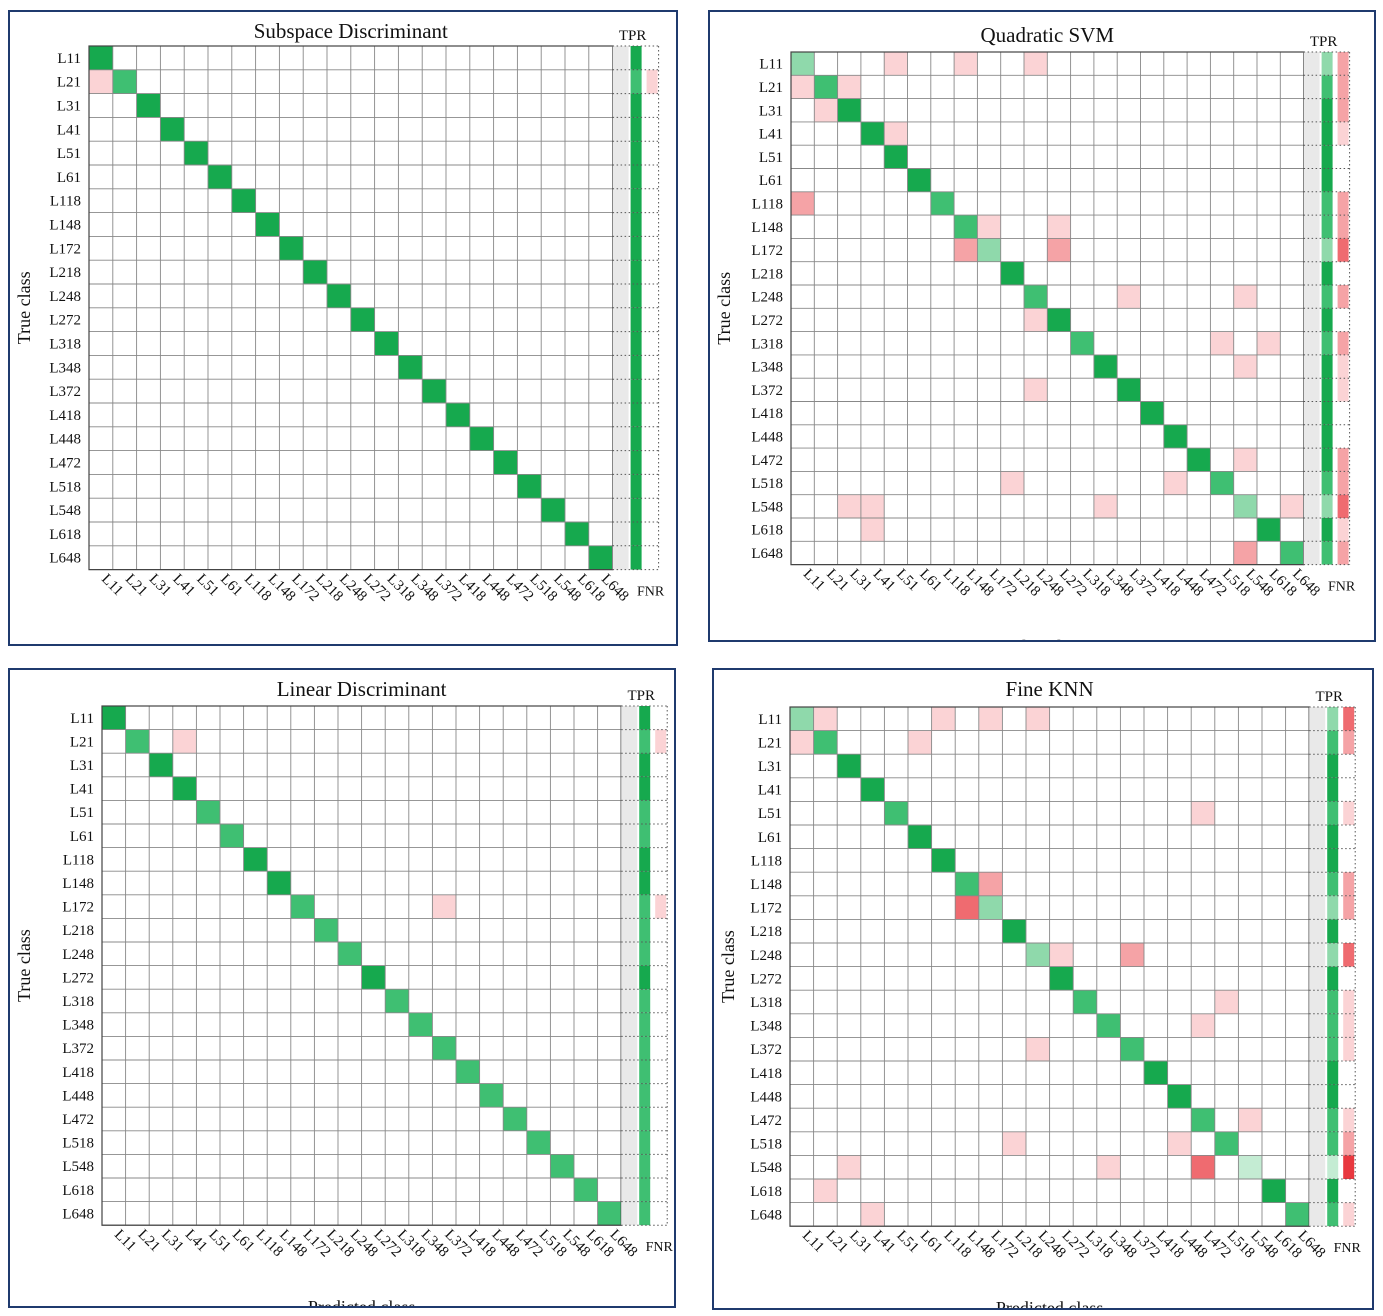  Describe the element at coordinates (884, 580) in the screenshot. I see `column-tick-label: L41` at that location.